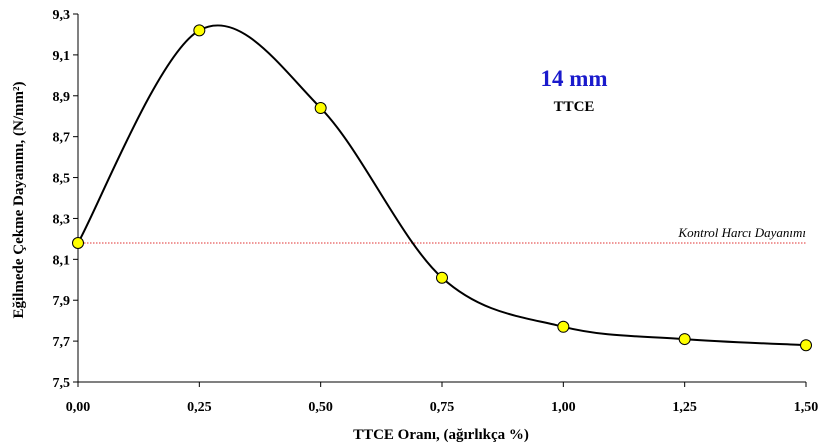  I want to click on y-tick-label: 8,9, so click(62, 97).